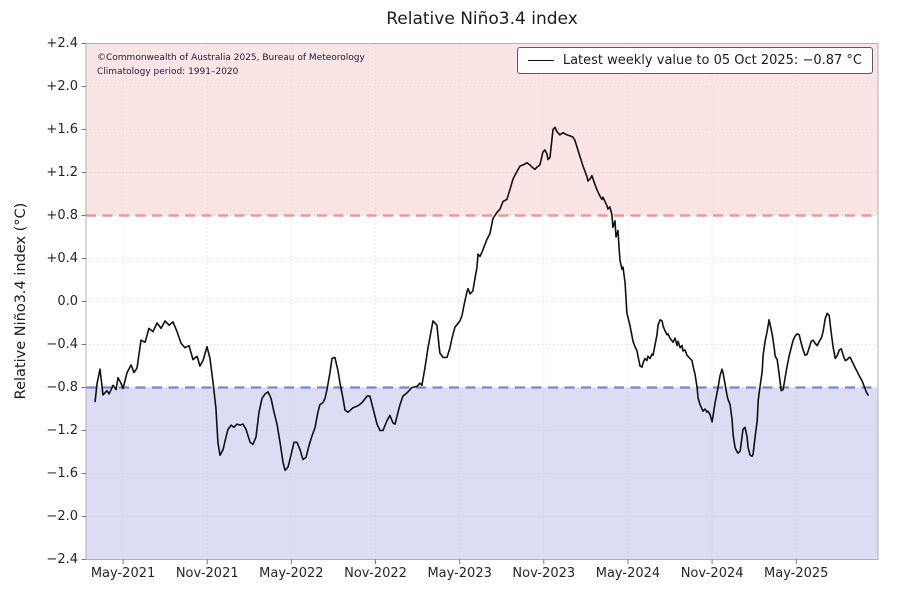 The image size is (899, 599). What do you see at coordinates (62, 172) in the screenshot?
I see `y-tick-label: +1.2` at bounding box center [62, 172].